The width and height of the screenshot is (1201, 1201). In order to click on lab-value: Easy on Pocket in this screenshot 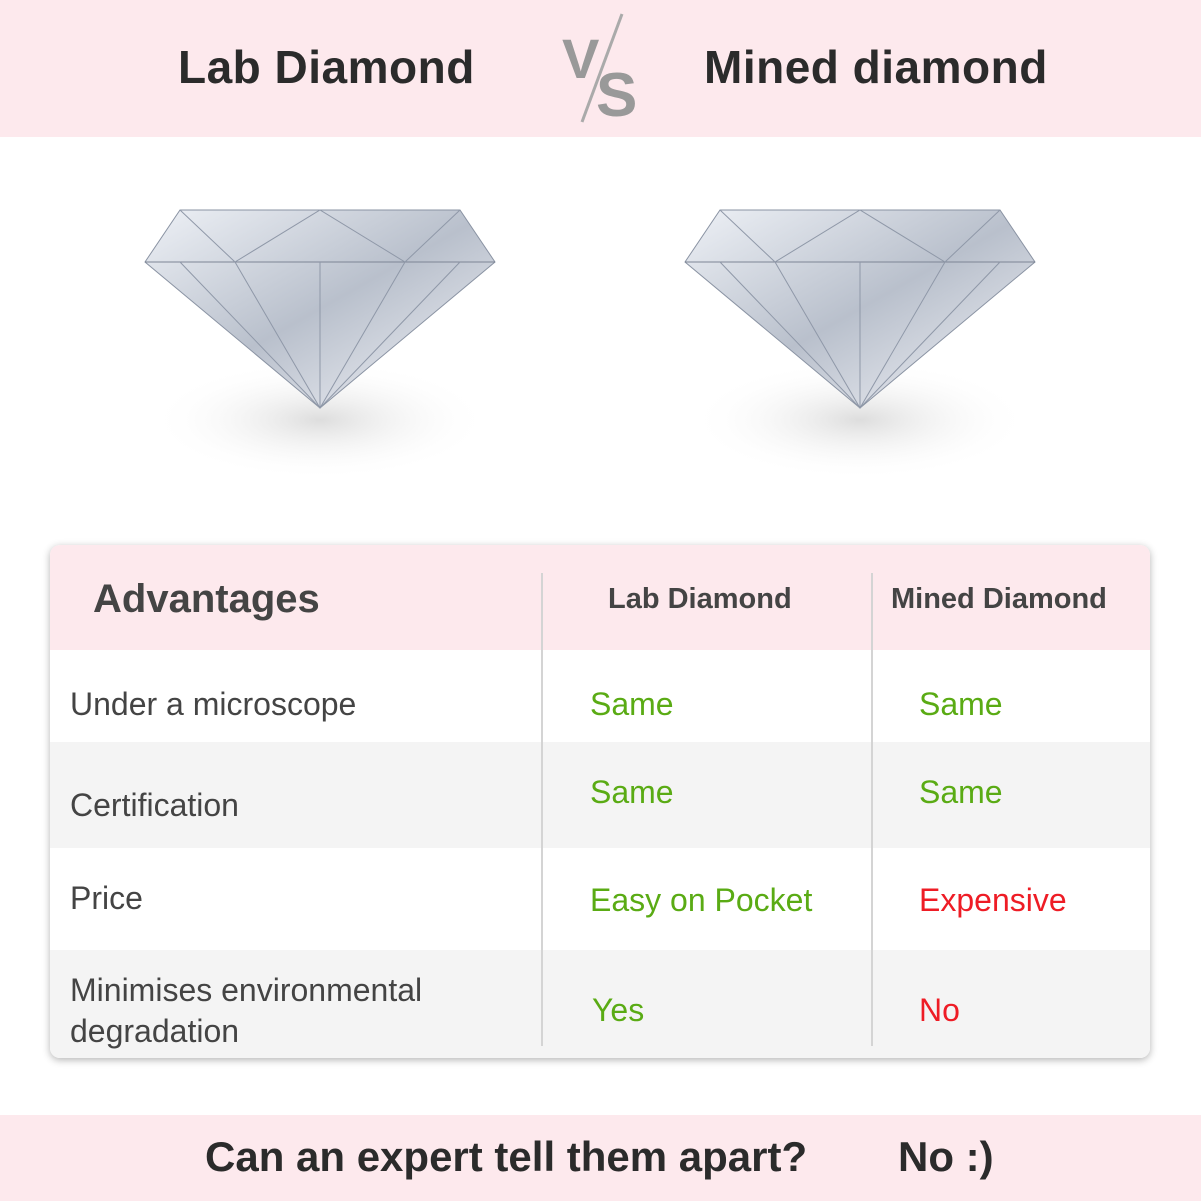, I will do `click(701, 900)`.